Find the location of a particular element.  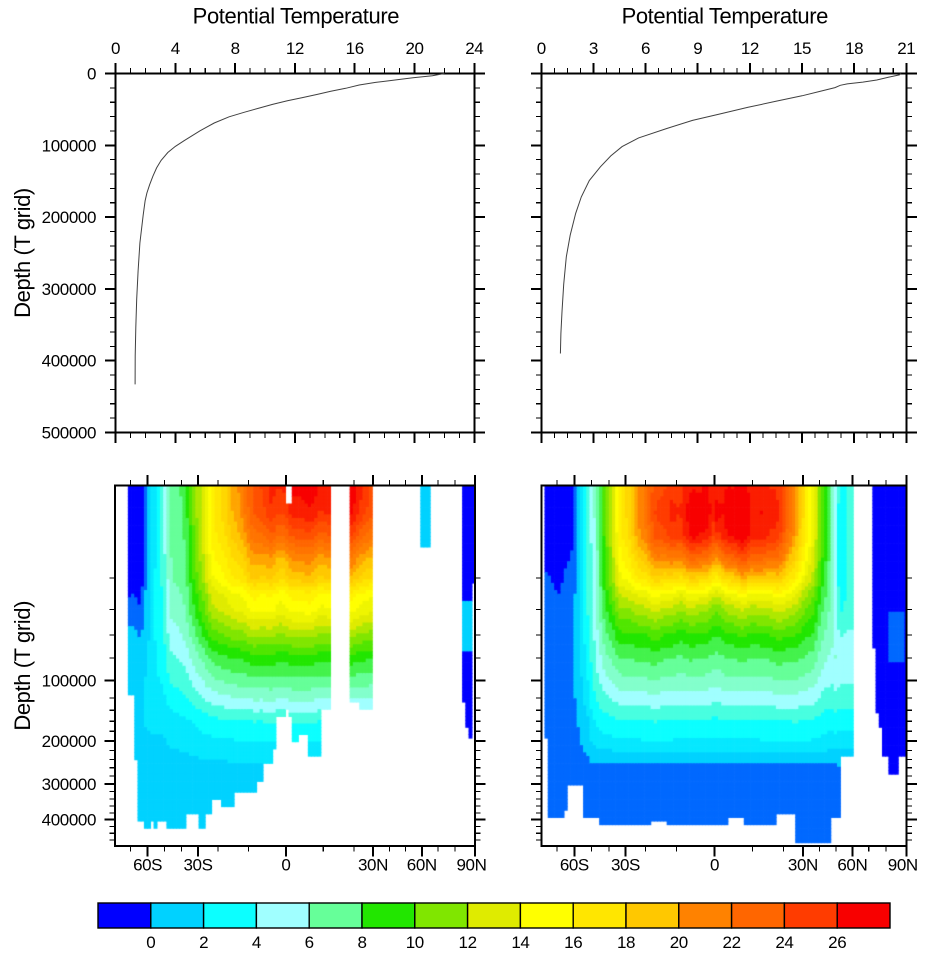

labelbar-label: 18 is located at coordinates (626, 942).